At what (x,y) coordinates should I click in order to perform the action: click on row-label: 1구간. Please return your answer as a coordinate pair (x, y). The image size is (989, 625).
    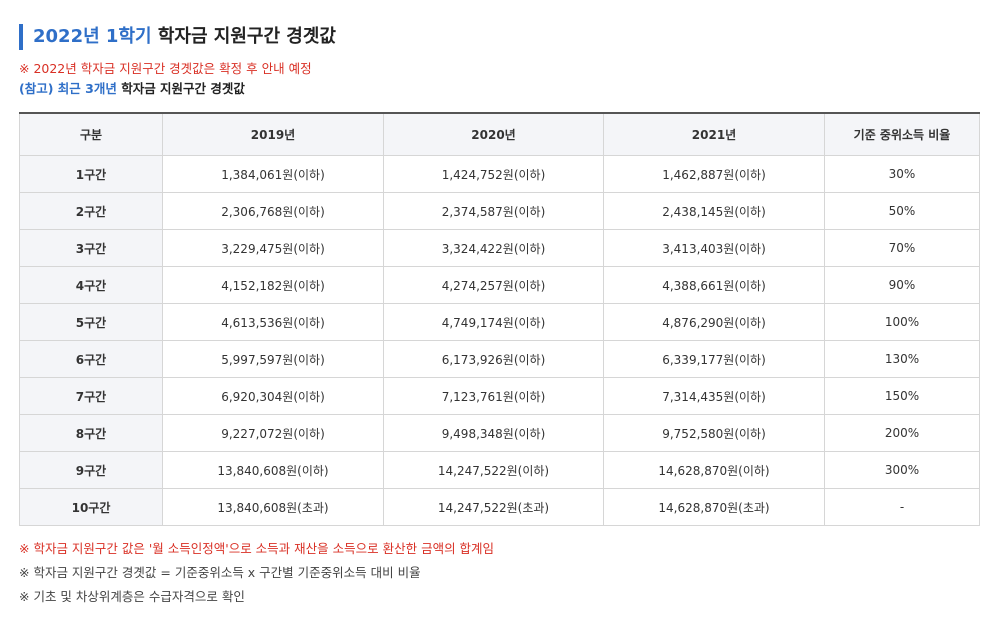
    Looking at the image, I should click on (91, 174).